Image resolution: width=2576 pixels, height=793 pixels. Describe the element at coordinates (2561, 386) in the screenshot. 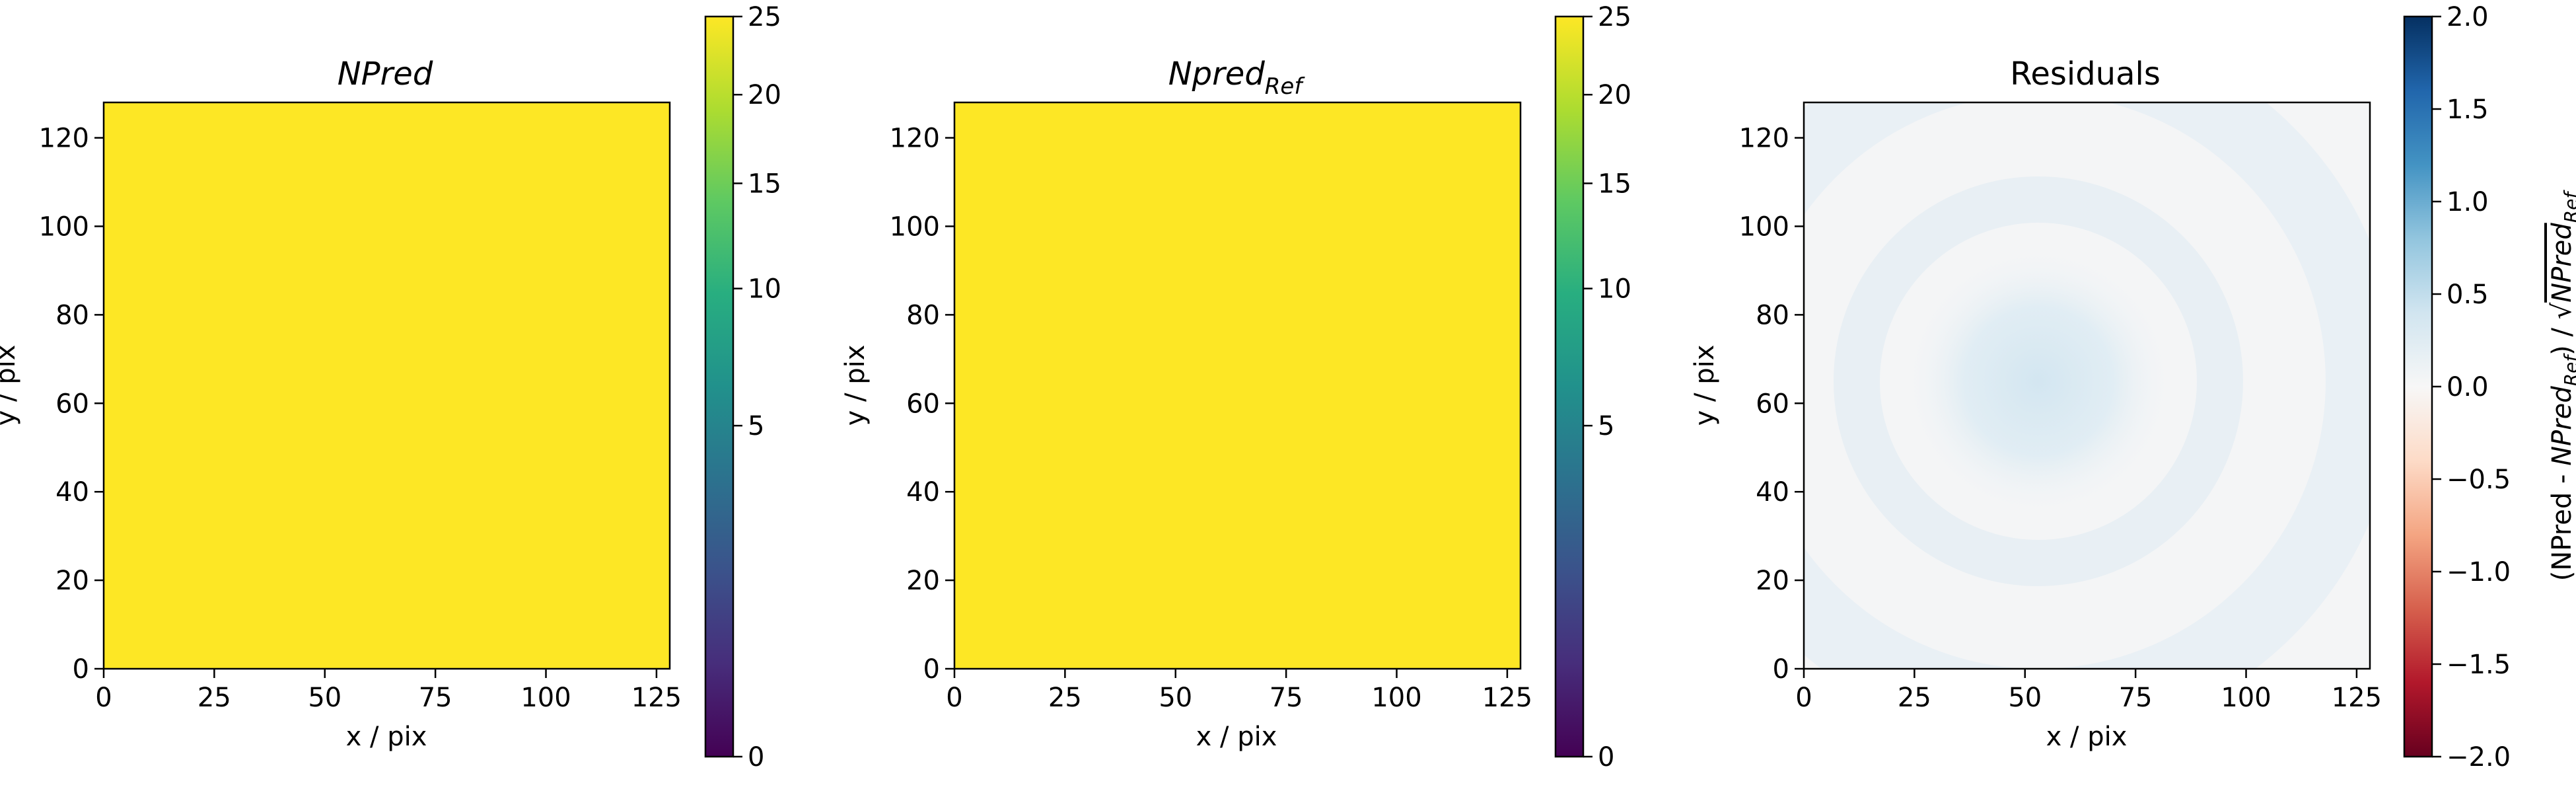

I see `colorbar-label-residuals: (NPred - NPredRef) / √NPredRef` at that location.